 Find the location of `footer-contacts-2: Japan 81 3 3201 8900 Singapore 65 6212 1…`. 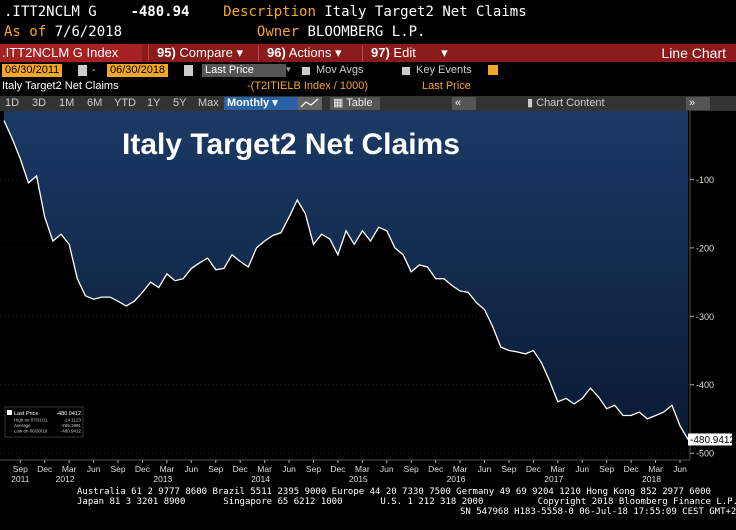

footer-contacts-2: Japan 81 3 3201 8900 Singapore 65 6212 1… is located at coordinates (406, 502).